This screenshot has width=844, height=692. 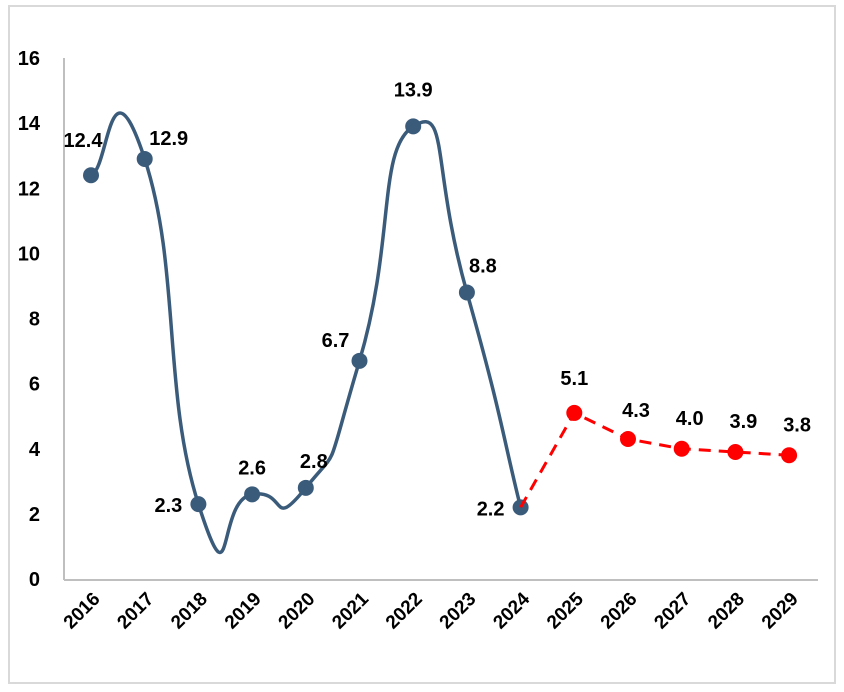 What do you see at coordinates (636, 411) in the screenshot?
I see `data-label: 4.3` at bounding box center [636, 411].